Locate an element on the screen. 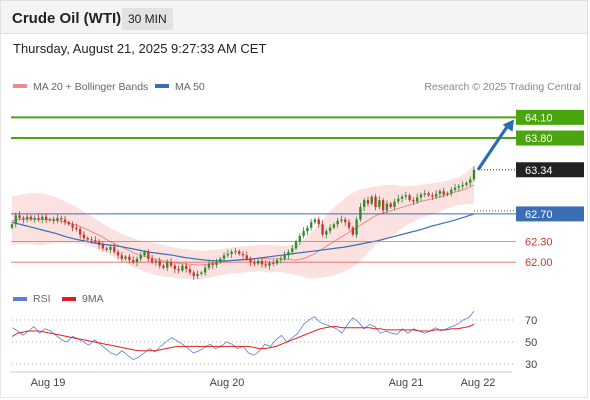 This screenshot has width=590, height=400. rsi-tick-70: 70 is located at coordinates (531, 321).